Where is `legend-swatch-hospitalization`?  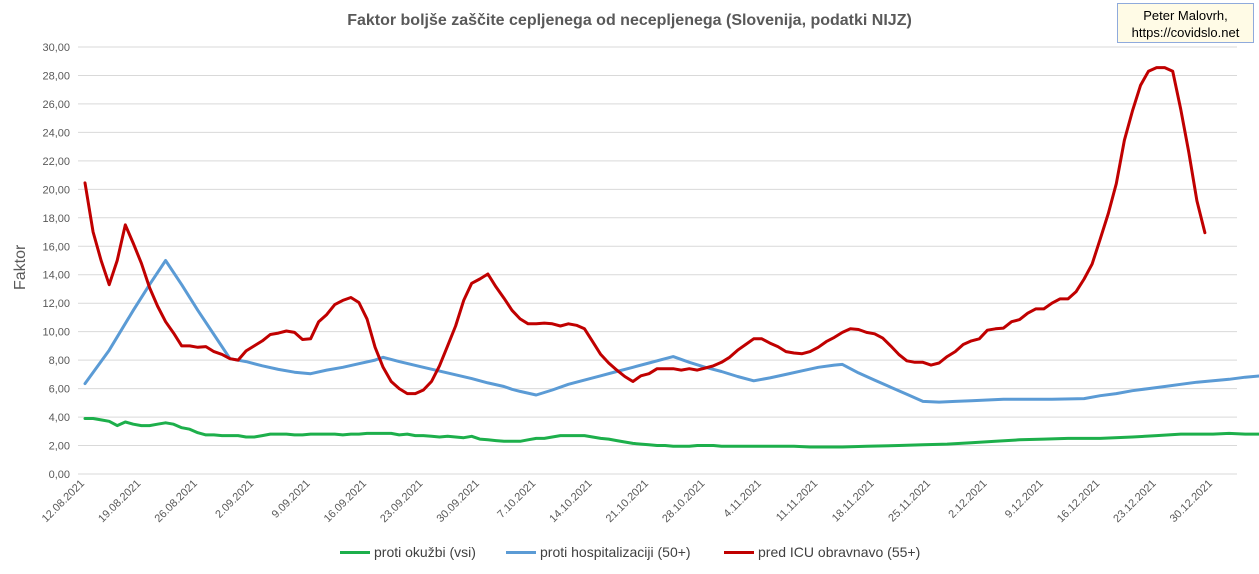 legend-swatch-hospitalization is located at coordinates (521, 552).